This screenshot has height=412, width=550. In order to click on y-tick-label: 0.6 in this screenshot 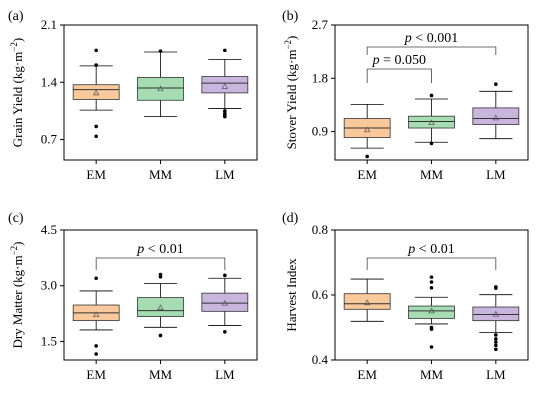, I will do `click(320, 294)`.